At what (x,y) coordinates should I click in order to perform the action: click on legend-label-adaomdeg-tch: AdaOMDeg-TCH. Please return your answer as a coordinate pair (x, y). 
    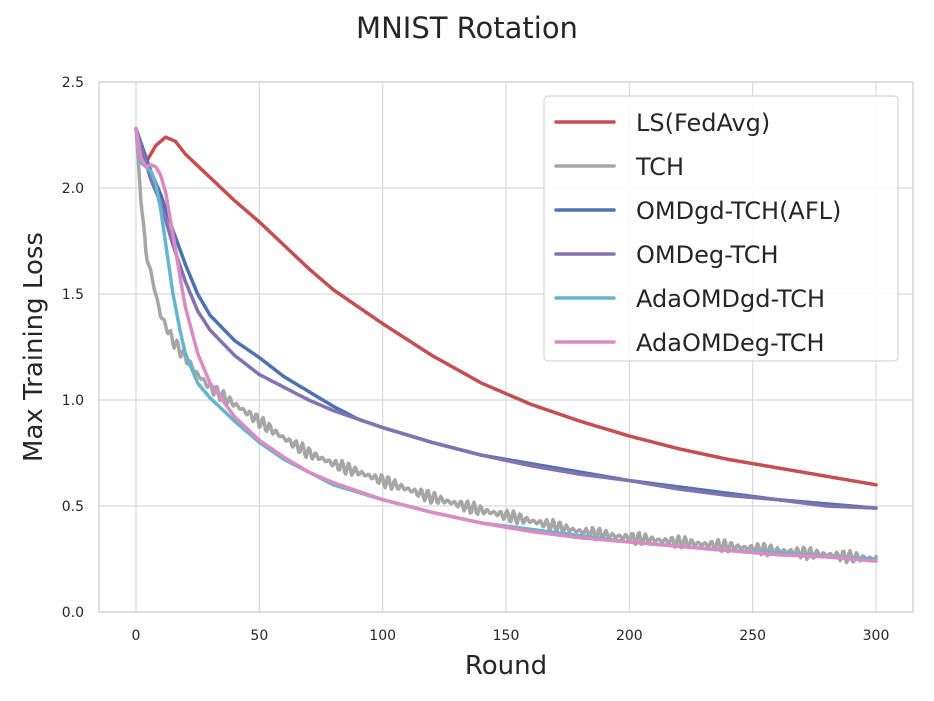
    Looking at the image, I should click on (730, 343).